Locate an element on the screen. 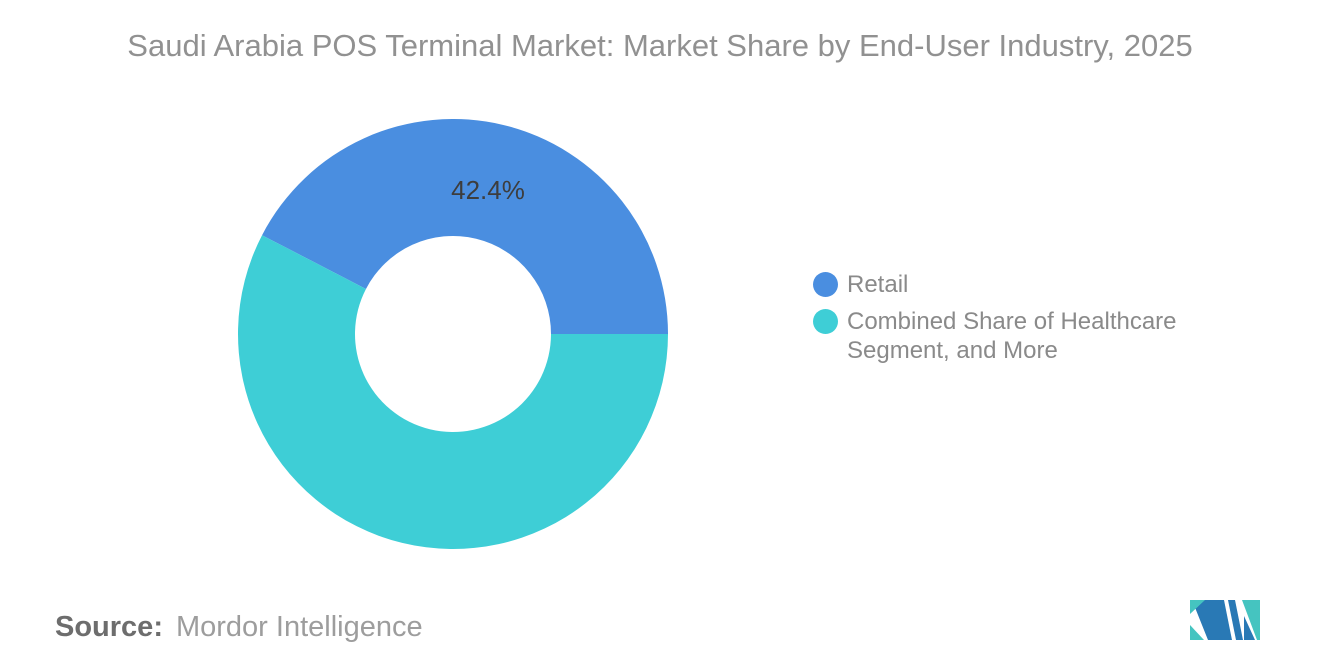  logo-bottom-left-teal-triangle is located at coordinates (1197, 632).